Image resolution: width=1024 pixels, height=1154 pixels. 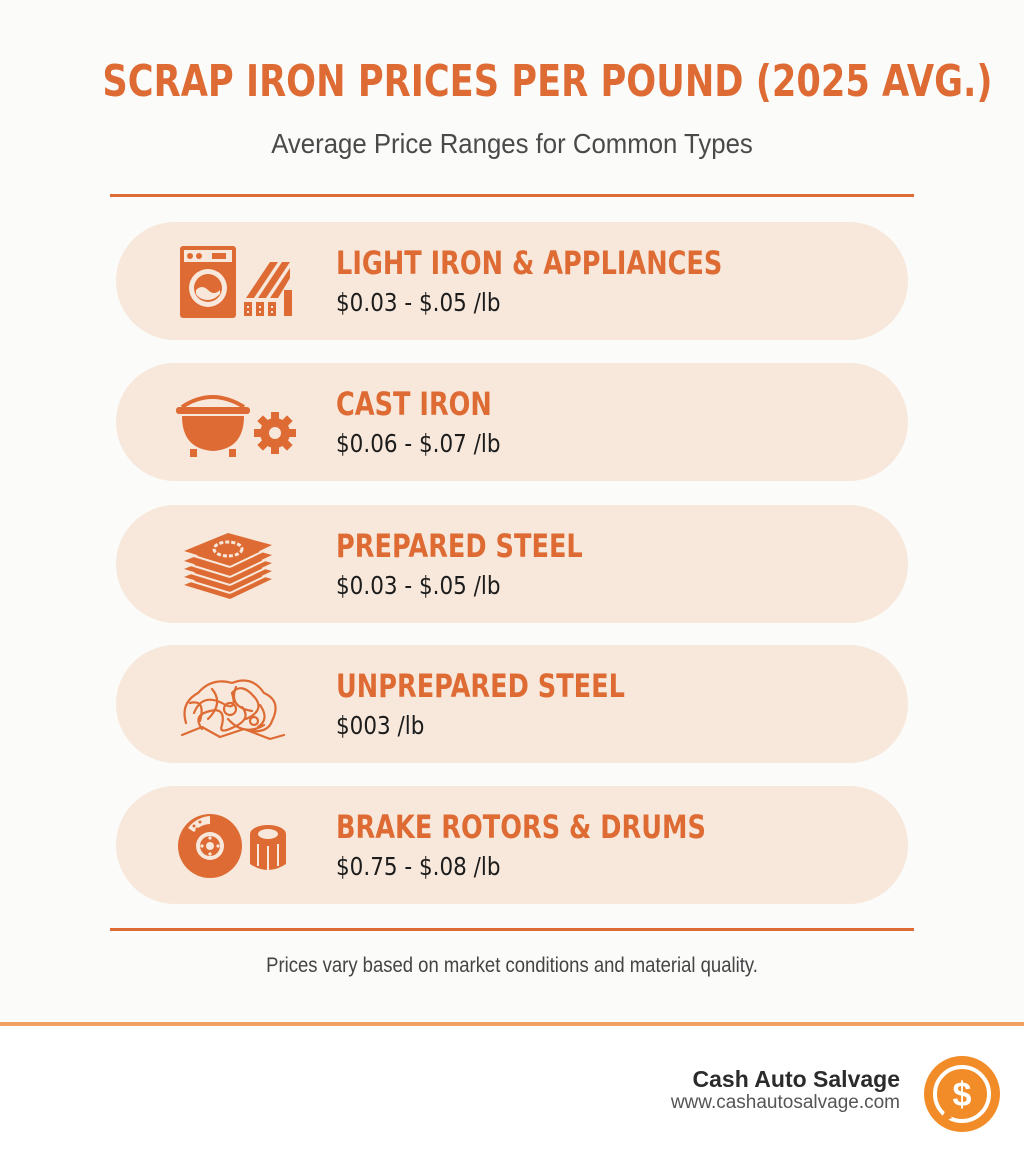 I want to click on item-label: BRAKE ROTORS & DRUMS, so click(x=521, y=827).